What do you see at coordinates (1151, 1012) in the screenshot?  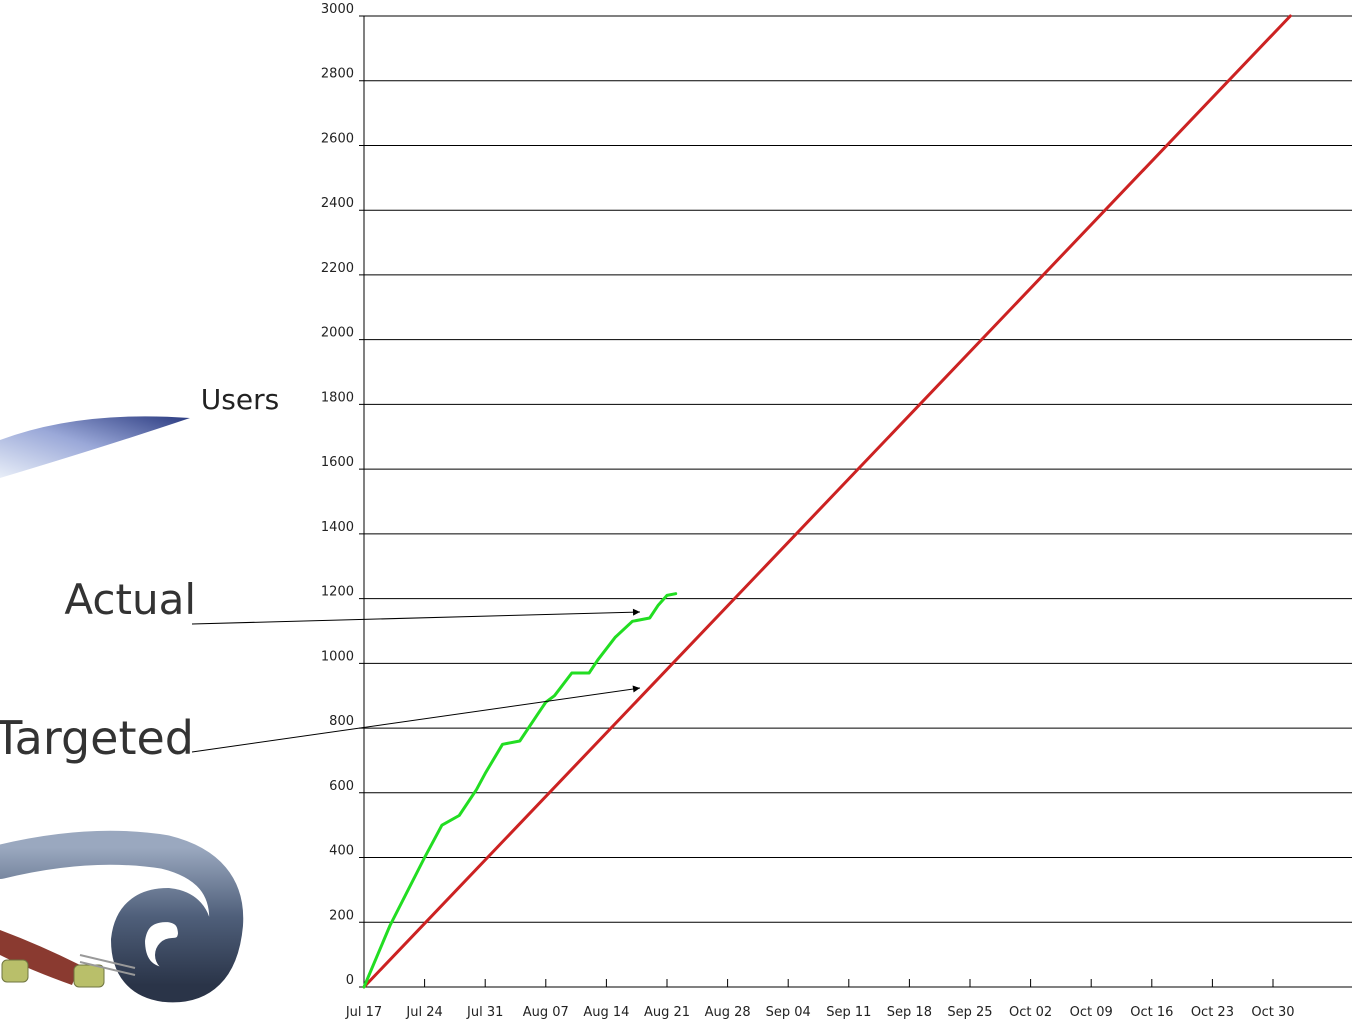 I see `x-tick-label: Oct 16` at bounding box center [1151, 1012].